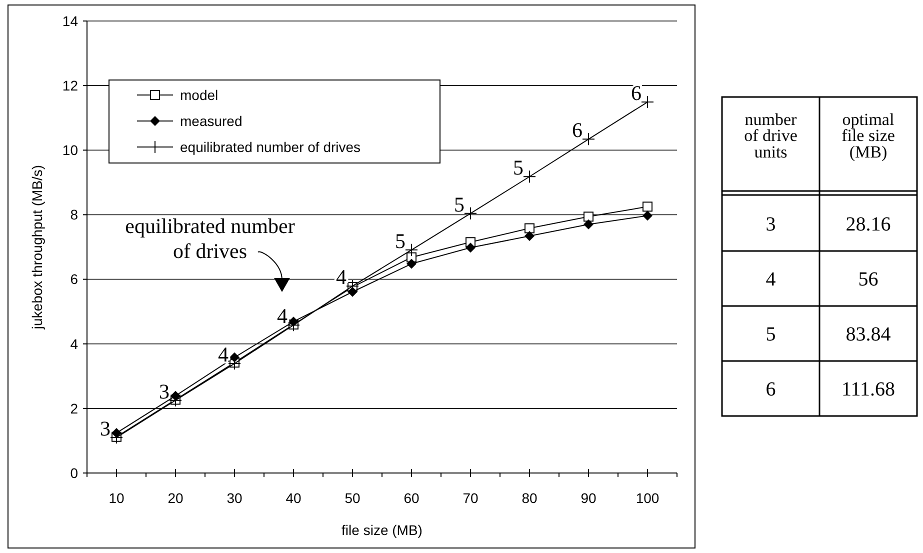  What do you see at coordinates (470, 498) in the screenshot?
I see `x-tick-label: 70` at bounding box center [470, 498].